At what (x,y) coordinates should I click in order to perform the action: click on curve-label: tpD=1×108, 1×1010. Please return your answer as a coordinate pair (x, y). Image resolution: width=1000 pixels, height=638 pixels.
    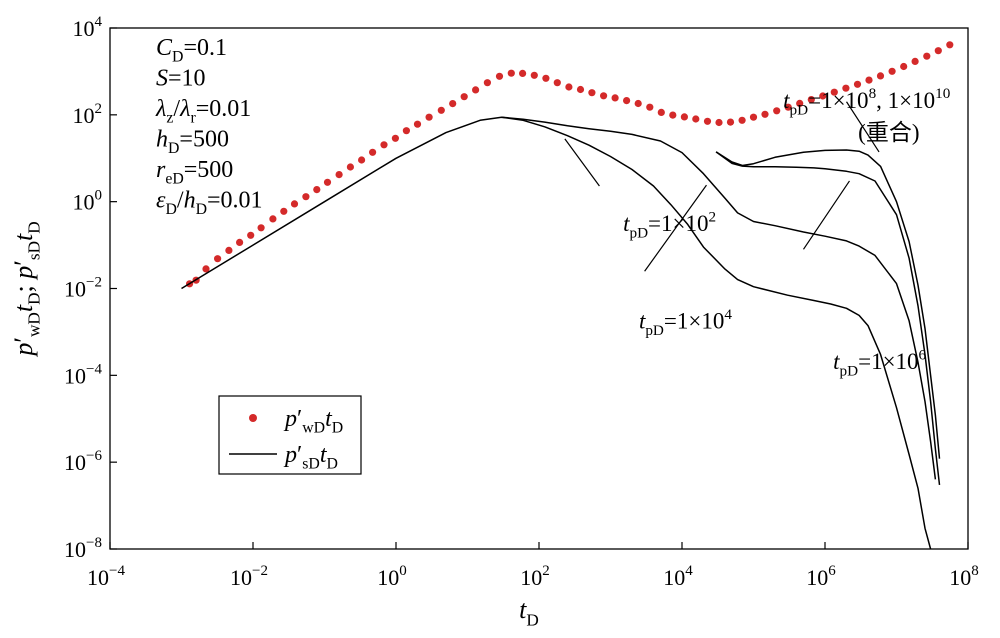
    Looking at the image, I should click on (867, 101).